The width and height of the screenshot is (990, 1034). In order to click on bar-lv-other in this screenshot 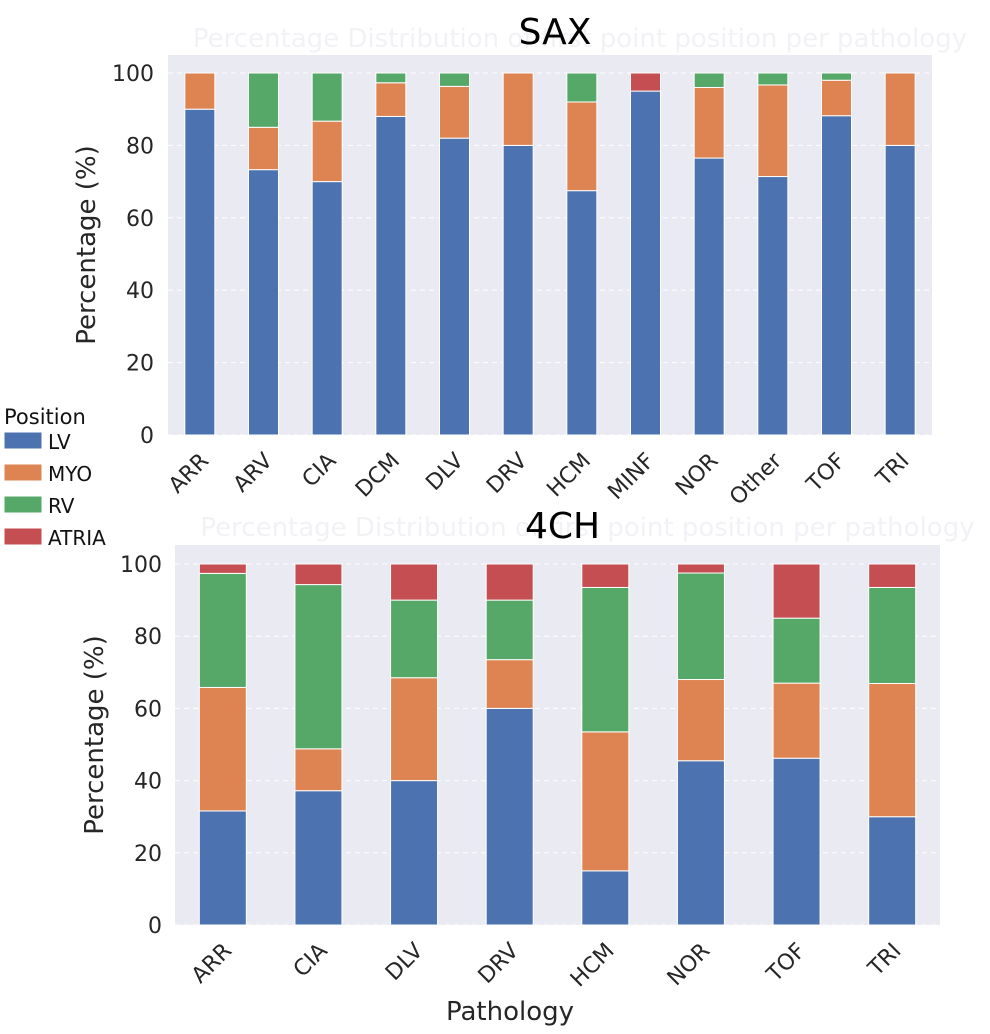, I will do `click(773, 306)`.